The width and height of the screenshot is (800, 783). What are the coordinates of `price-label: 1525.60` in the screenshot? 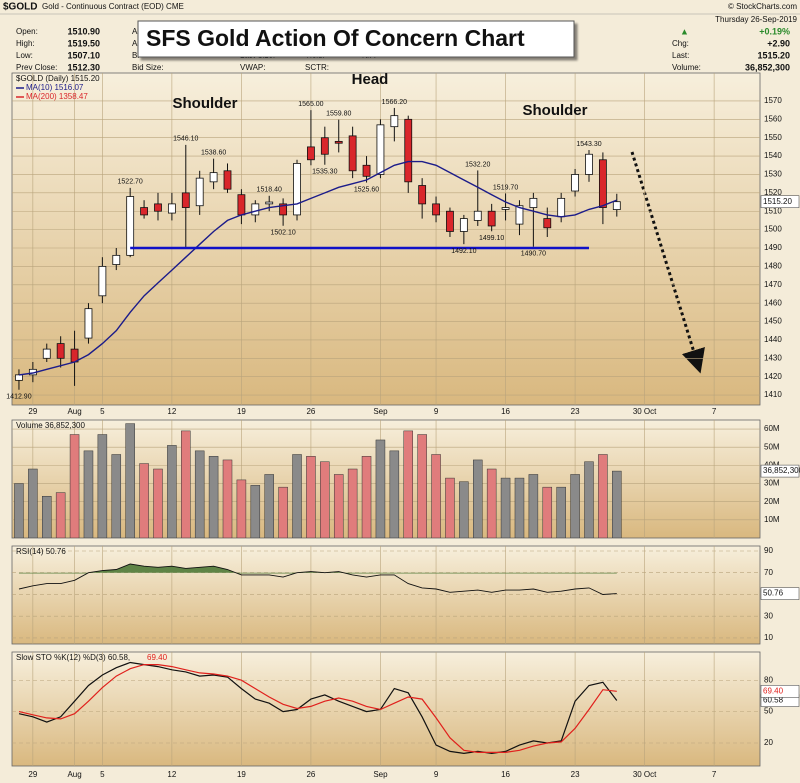 It's located at (366, 189).